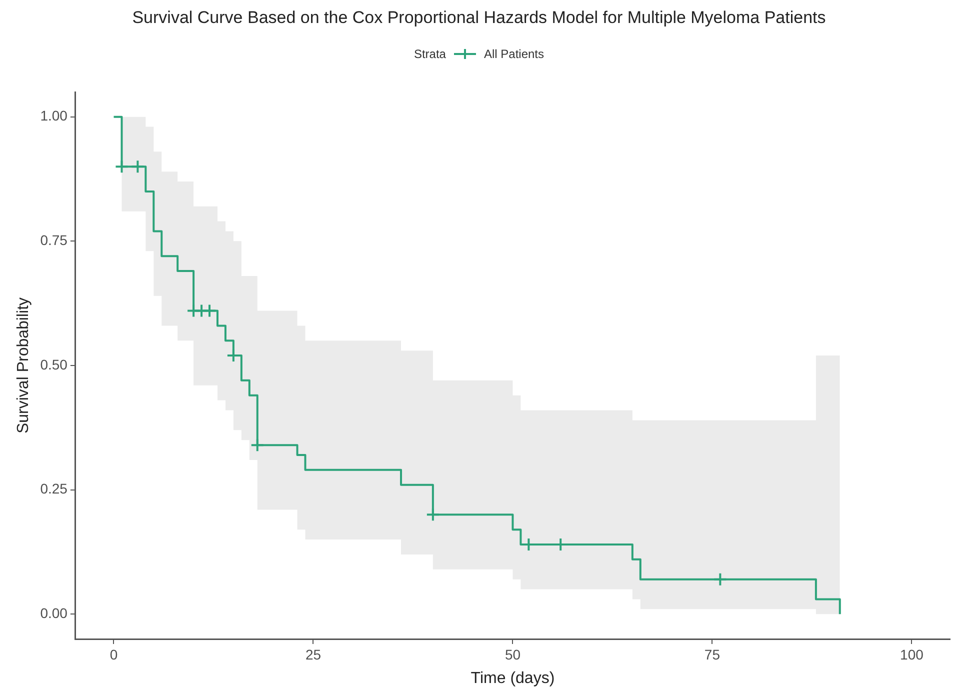 This screenshot has width=958, height=700. Describe the element at coordinates (479, 18) in the screenshot. I see `chart-title: Survival Curve Based on the Cox Proportional Hazards Model for Multiple Myeloma Patients` at that location.